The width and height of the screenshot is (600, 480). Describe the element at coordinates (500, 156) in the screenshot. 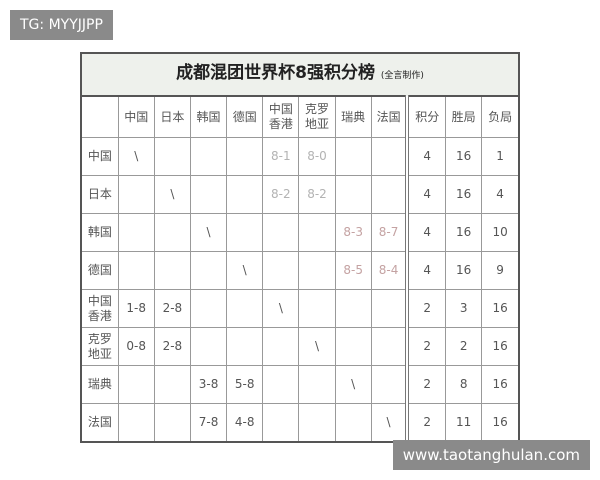

I see `losses: 1` at that location.